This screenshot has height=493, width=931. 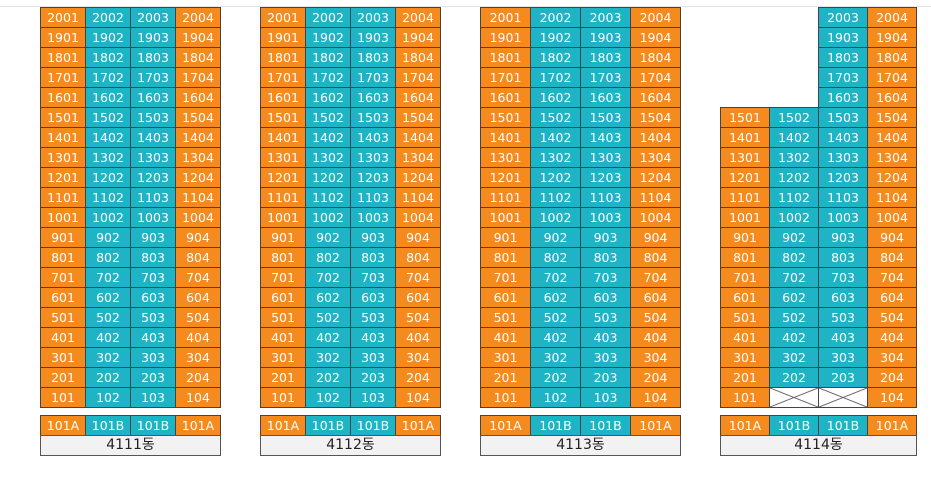 I want to click on unit-cell: 604, so click(x=892, y=297).